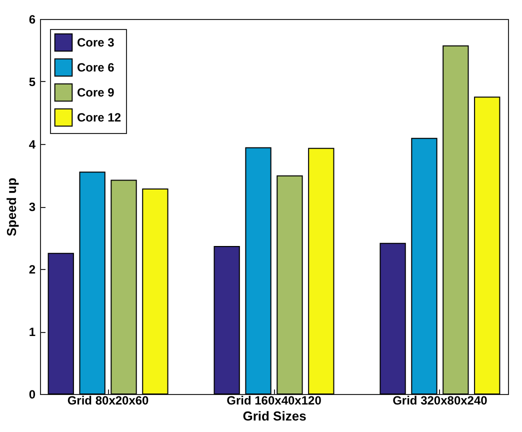 This screenshot has height=432, width=522. I want to click on y-tick-label: 0, so click(32, 395).